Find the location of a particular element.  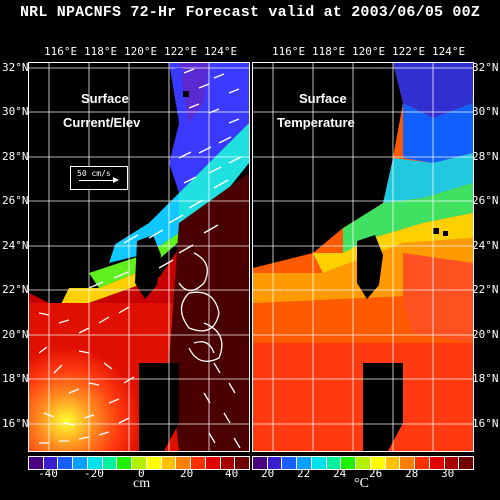

colorbar-tick-label: -40 is located at coordinates (48, 473).